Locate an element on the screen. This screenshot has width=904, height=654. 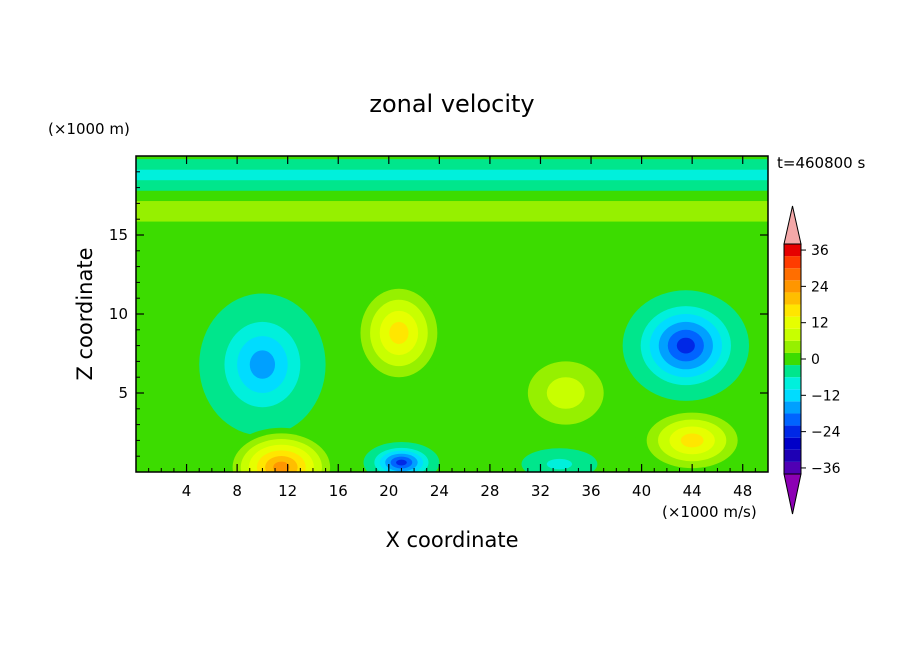
chart-title: zonal velocity is located at coordinates (451, 104).